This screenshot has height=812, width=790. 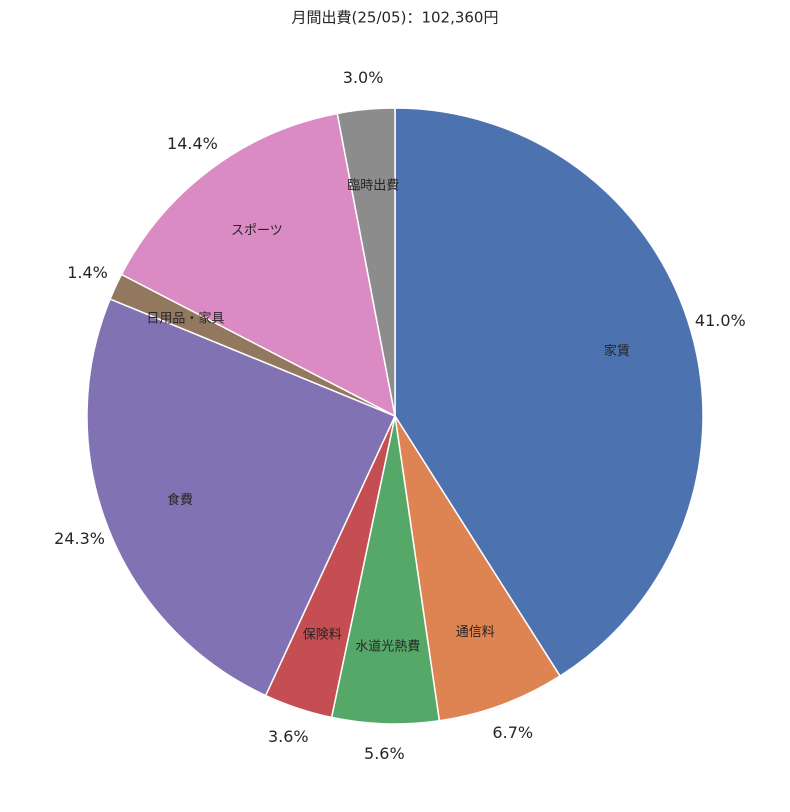 I want to click on value-label: 41.0%, so click(x=720, y=320).